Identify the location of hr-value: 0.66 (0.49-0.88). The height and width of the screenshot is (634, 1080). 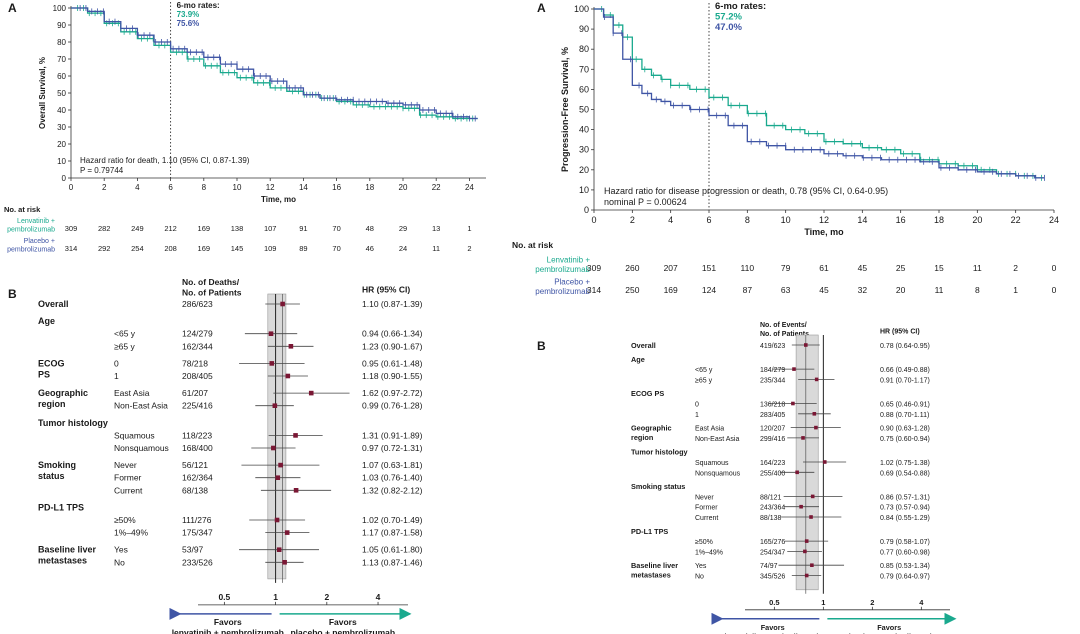
(905, 370).